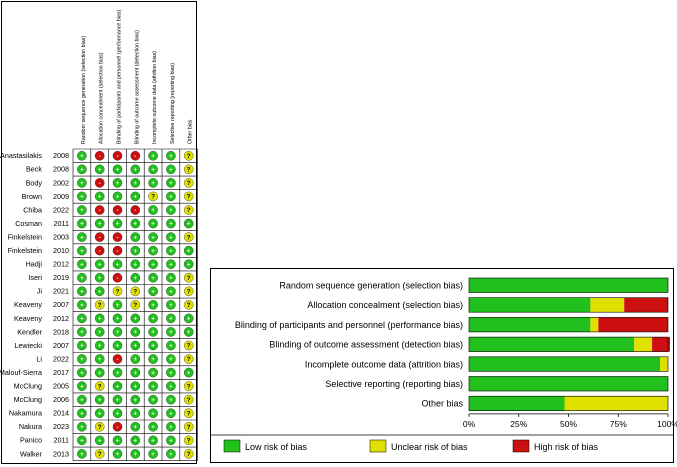  Describe the element at coordinates (61, 291) in the screenshot. I see `study-year-label: 2021` at that location.